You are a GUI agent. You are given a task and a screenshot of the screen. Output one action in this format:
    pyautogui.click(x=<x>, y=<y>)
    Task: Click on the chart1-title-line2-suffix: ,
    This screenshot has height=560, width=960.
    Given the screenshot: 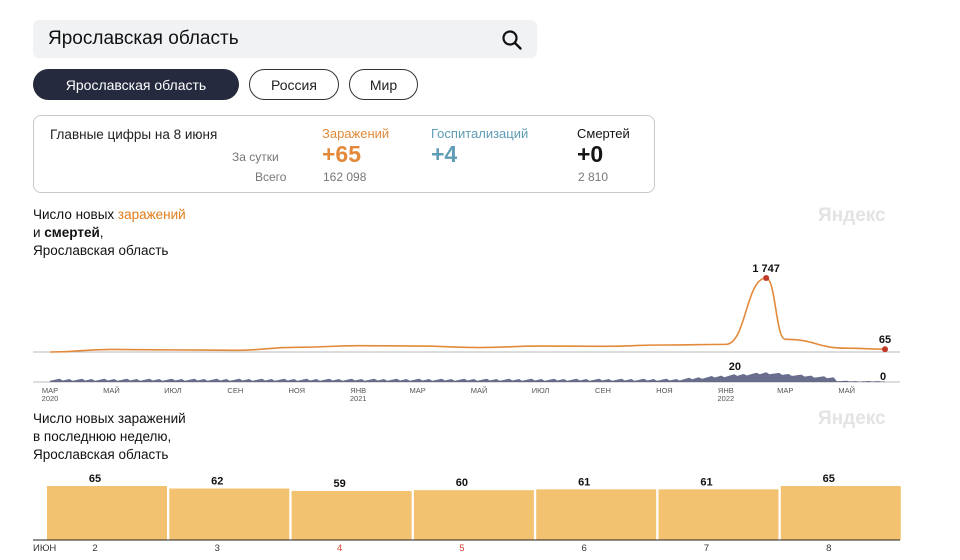 What is the action you would take?
    pyautogui.click(x=101, y=232)
    